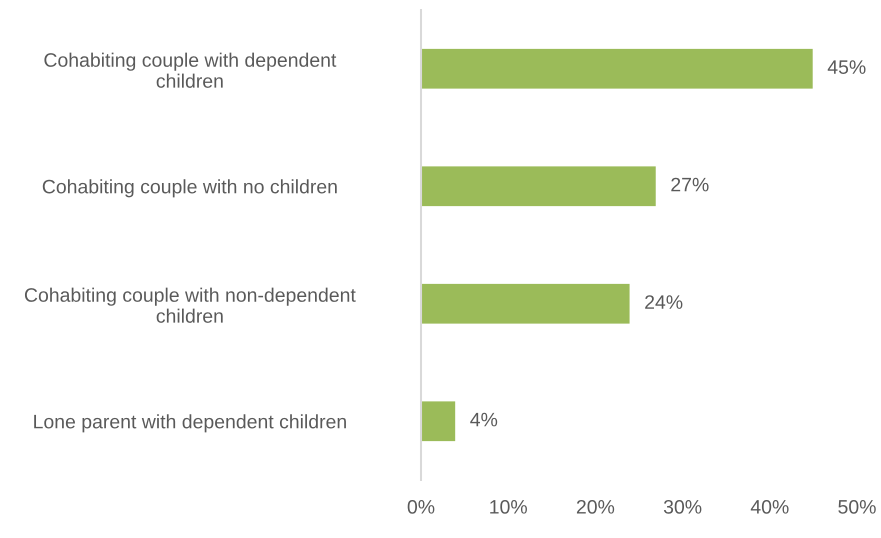  What do you see at coordinates (190, 305) in the screenshot?
I see `y-tick-label: Cohabiting couple with non-dependent children` at bounding box center [190, 305].